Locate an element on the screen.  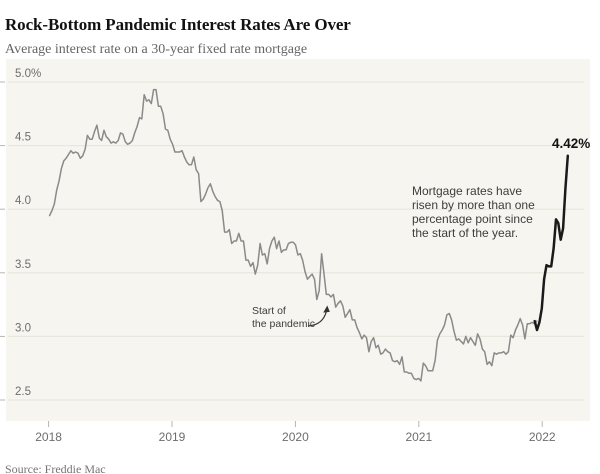
annotation-line: risen by more than one is located at coordinates (473, 205).